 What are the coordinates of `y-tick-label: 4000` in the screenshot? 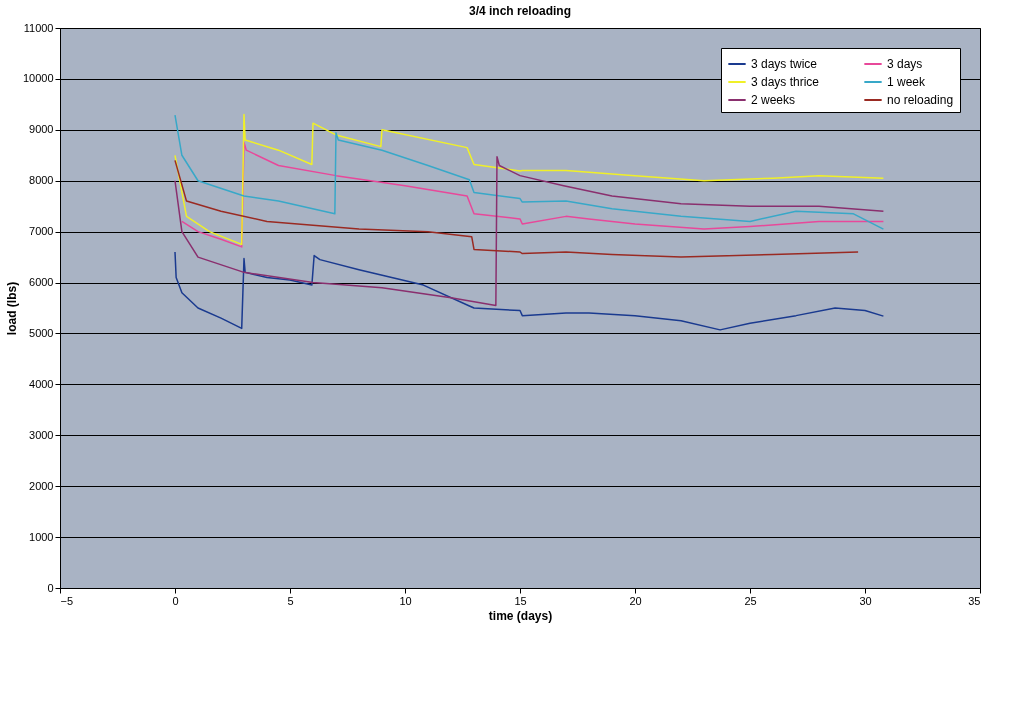 It's located at (41, 383).